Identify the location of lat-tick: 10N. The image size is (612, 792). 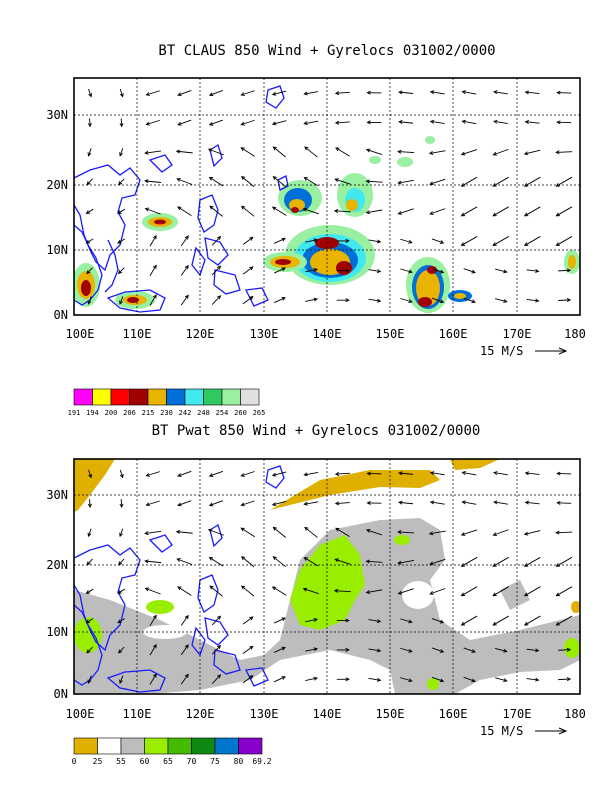
(57, 250).